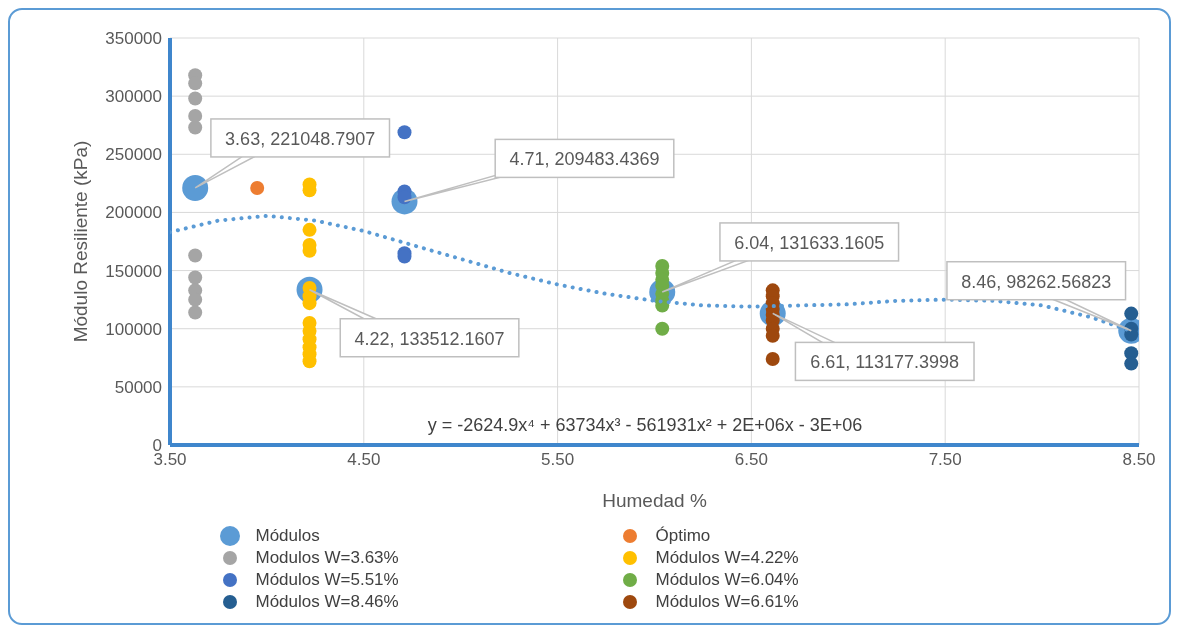 This screenshot has height=635, width=1181. I want to click on y-tick-label: 250000, so click(133, 155).